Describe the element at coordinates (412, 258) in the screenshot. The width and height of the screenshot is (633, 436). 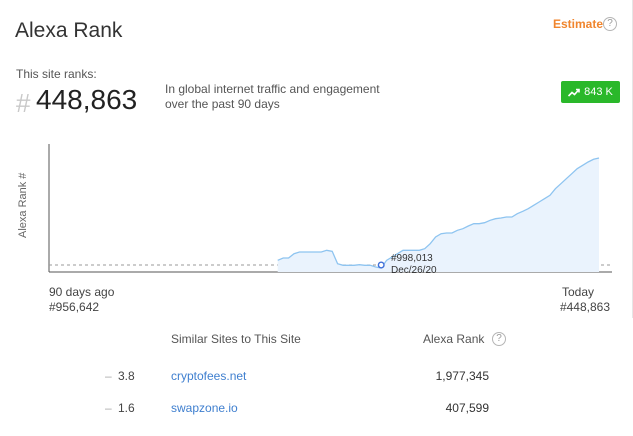
I see `highlight-rank: #998,013` at that location.